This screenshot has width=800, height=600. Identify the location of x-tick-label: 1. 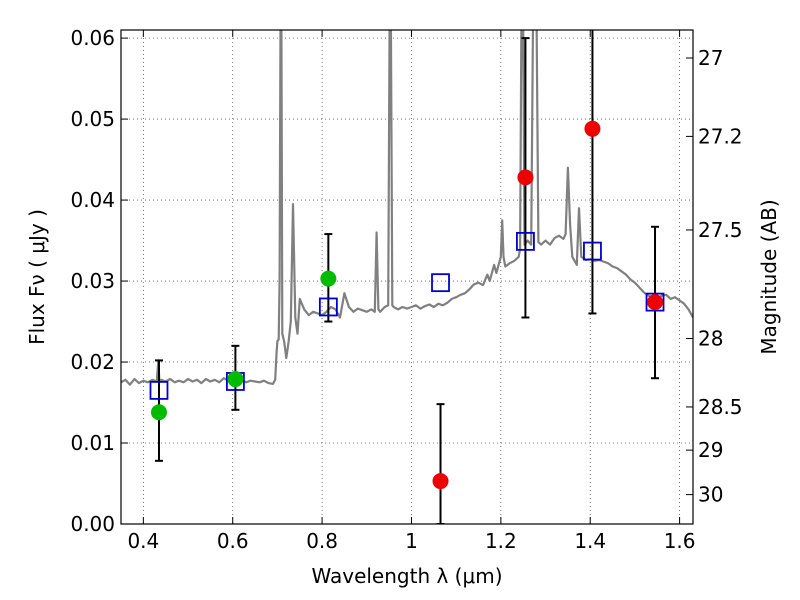
(411, 541).